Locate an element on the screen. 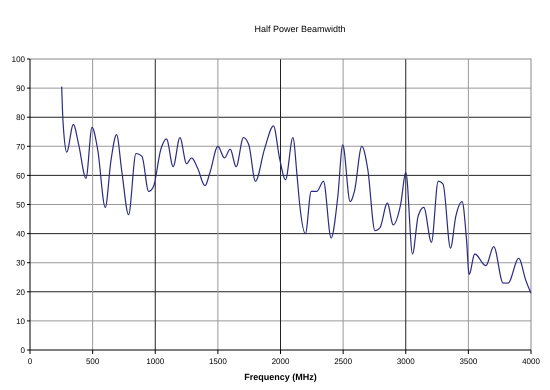 The height and width of the screenshot is (390, 550). y-tick-label: 100 is located at coordinates (19, 59).